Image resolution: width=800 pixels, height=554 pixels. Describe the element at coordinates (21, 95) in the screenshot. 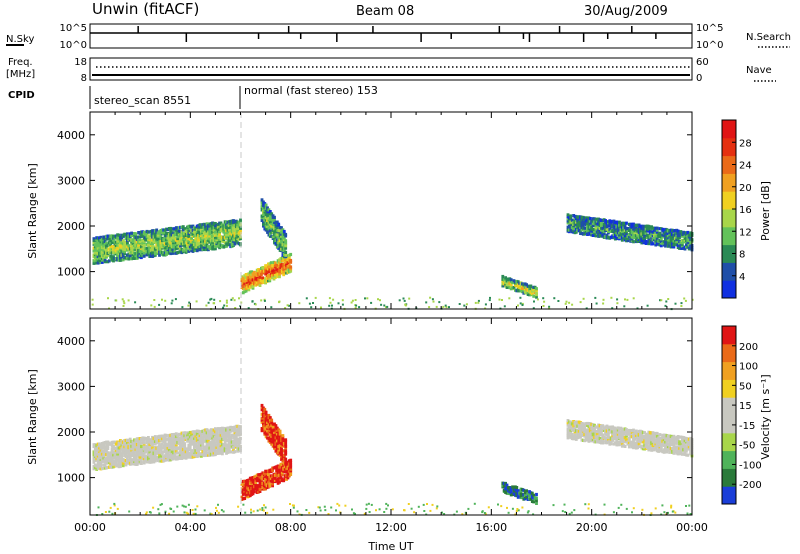

I see `cpid-label: CPID` at that location.